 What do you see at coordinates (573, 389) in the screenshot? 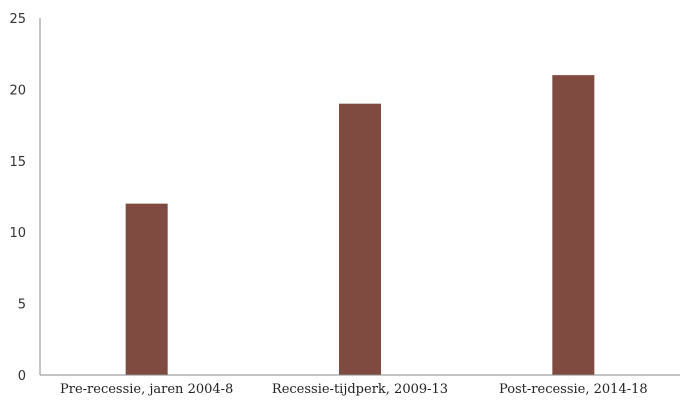
I see `x-tick-label: Post-recessie, 2014-18` at bounding box center [573, 389].